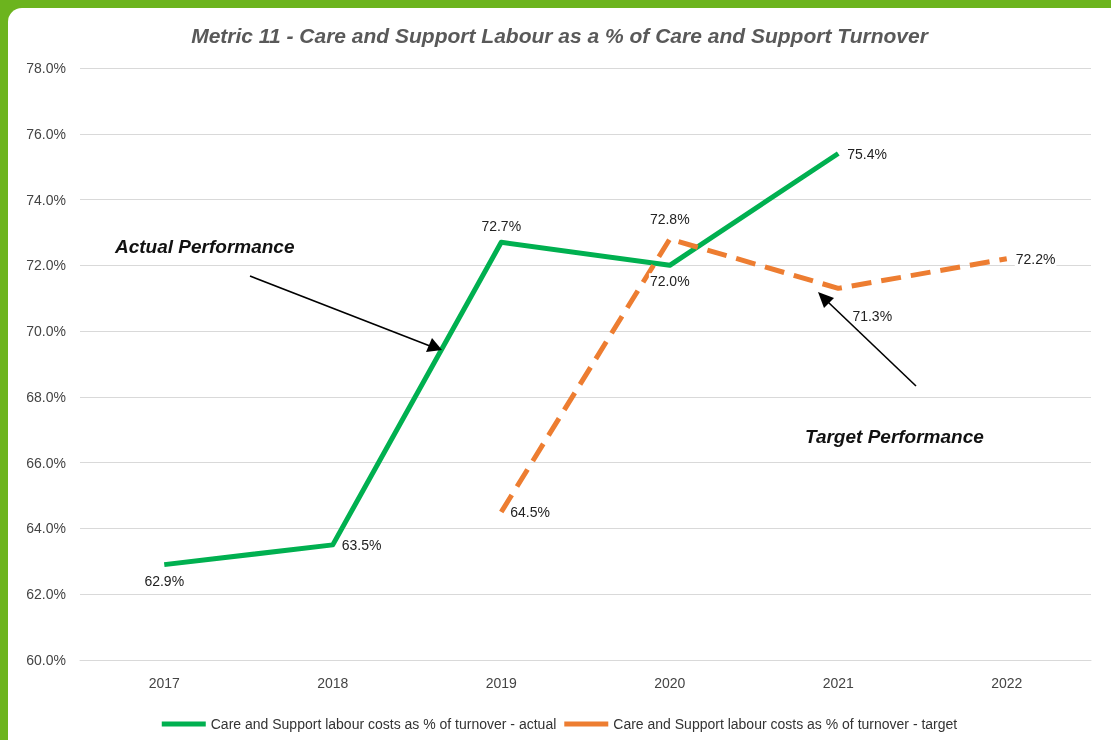 The image size is (1111, 740). I want to click on y-tick-label: 72.0%, so click(46, 265).